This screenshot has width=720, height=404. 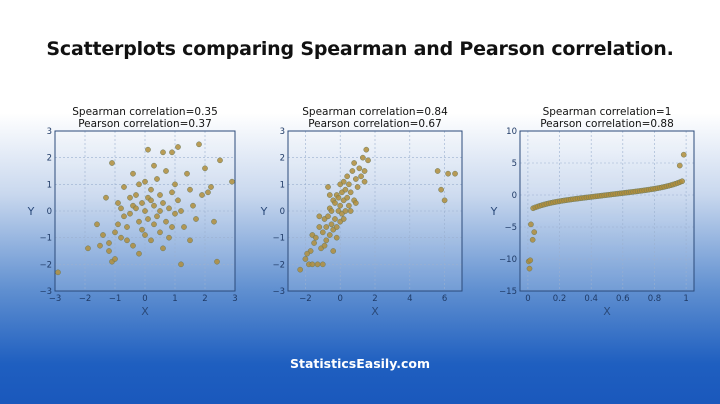 What do you see at coordinates (560, 299) in the screenshot?
I see `x-tick-label: 0.2` at bounding box center [560, 299].